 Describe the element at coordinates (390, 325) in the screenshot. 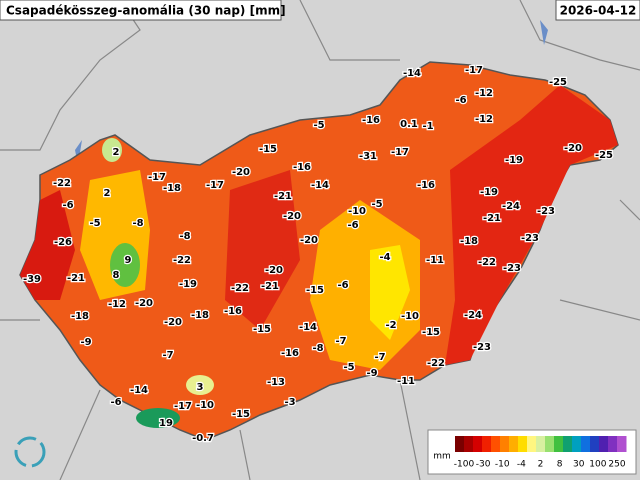

I see `station-value: -2` at that location.